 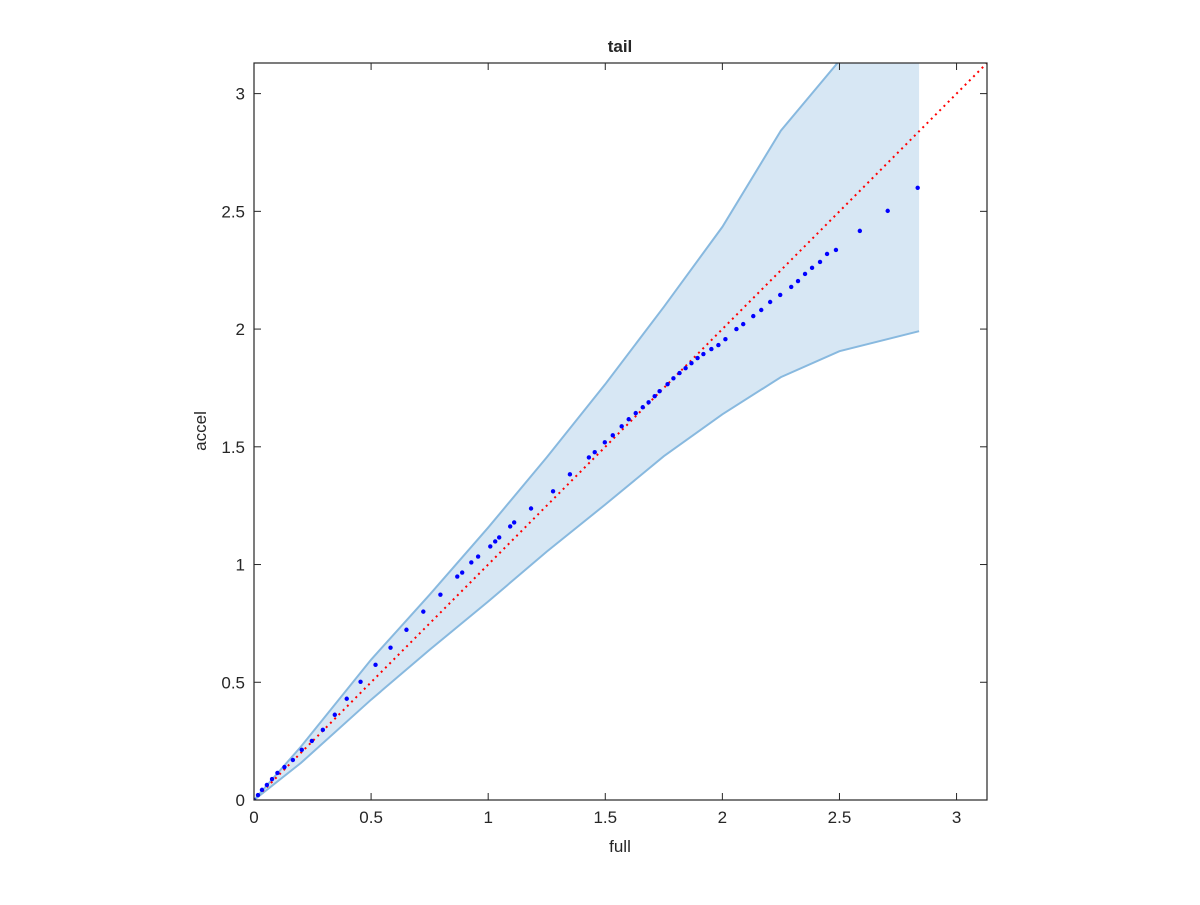 What do you see at coordinates (722, 817) in the screenshot?
I see `x-tick-label: 2` at bounding box center [722, 817].